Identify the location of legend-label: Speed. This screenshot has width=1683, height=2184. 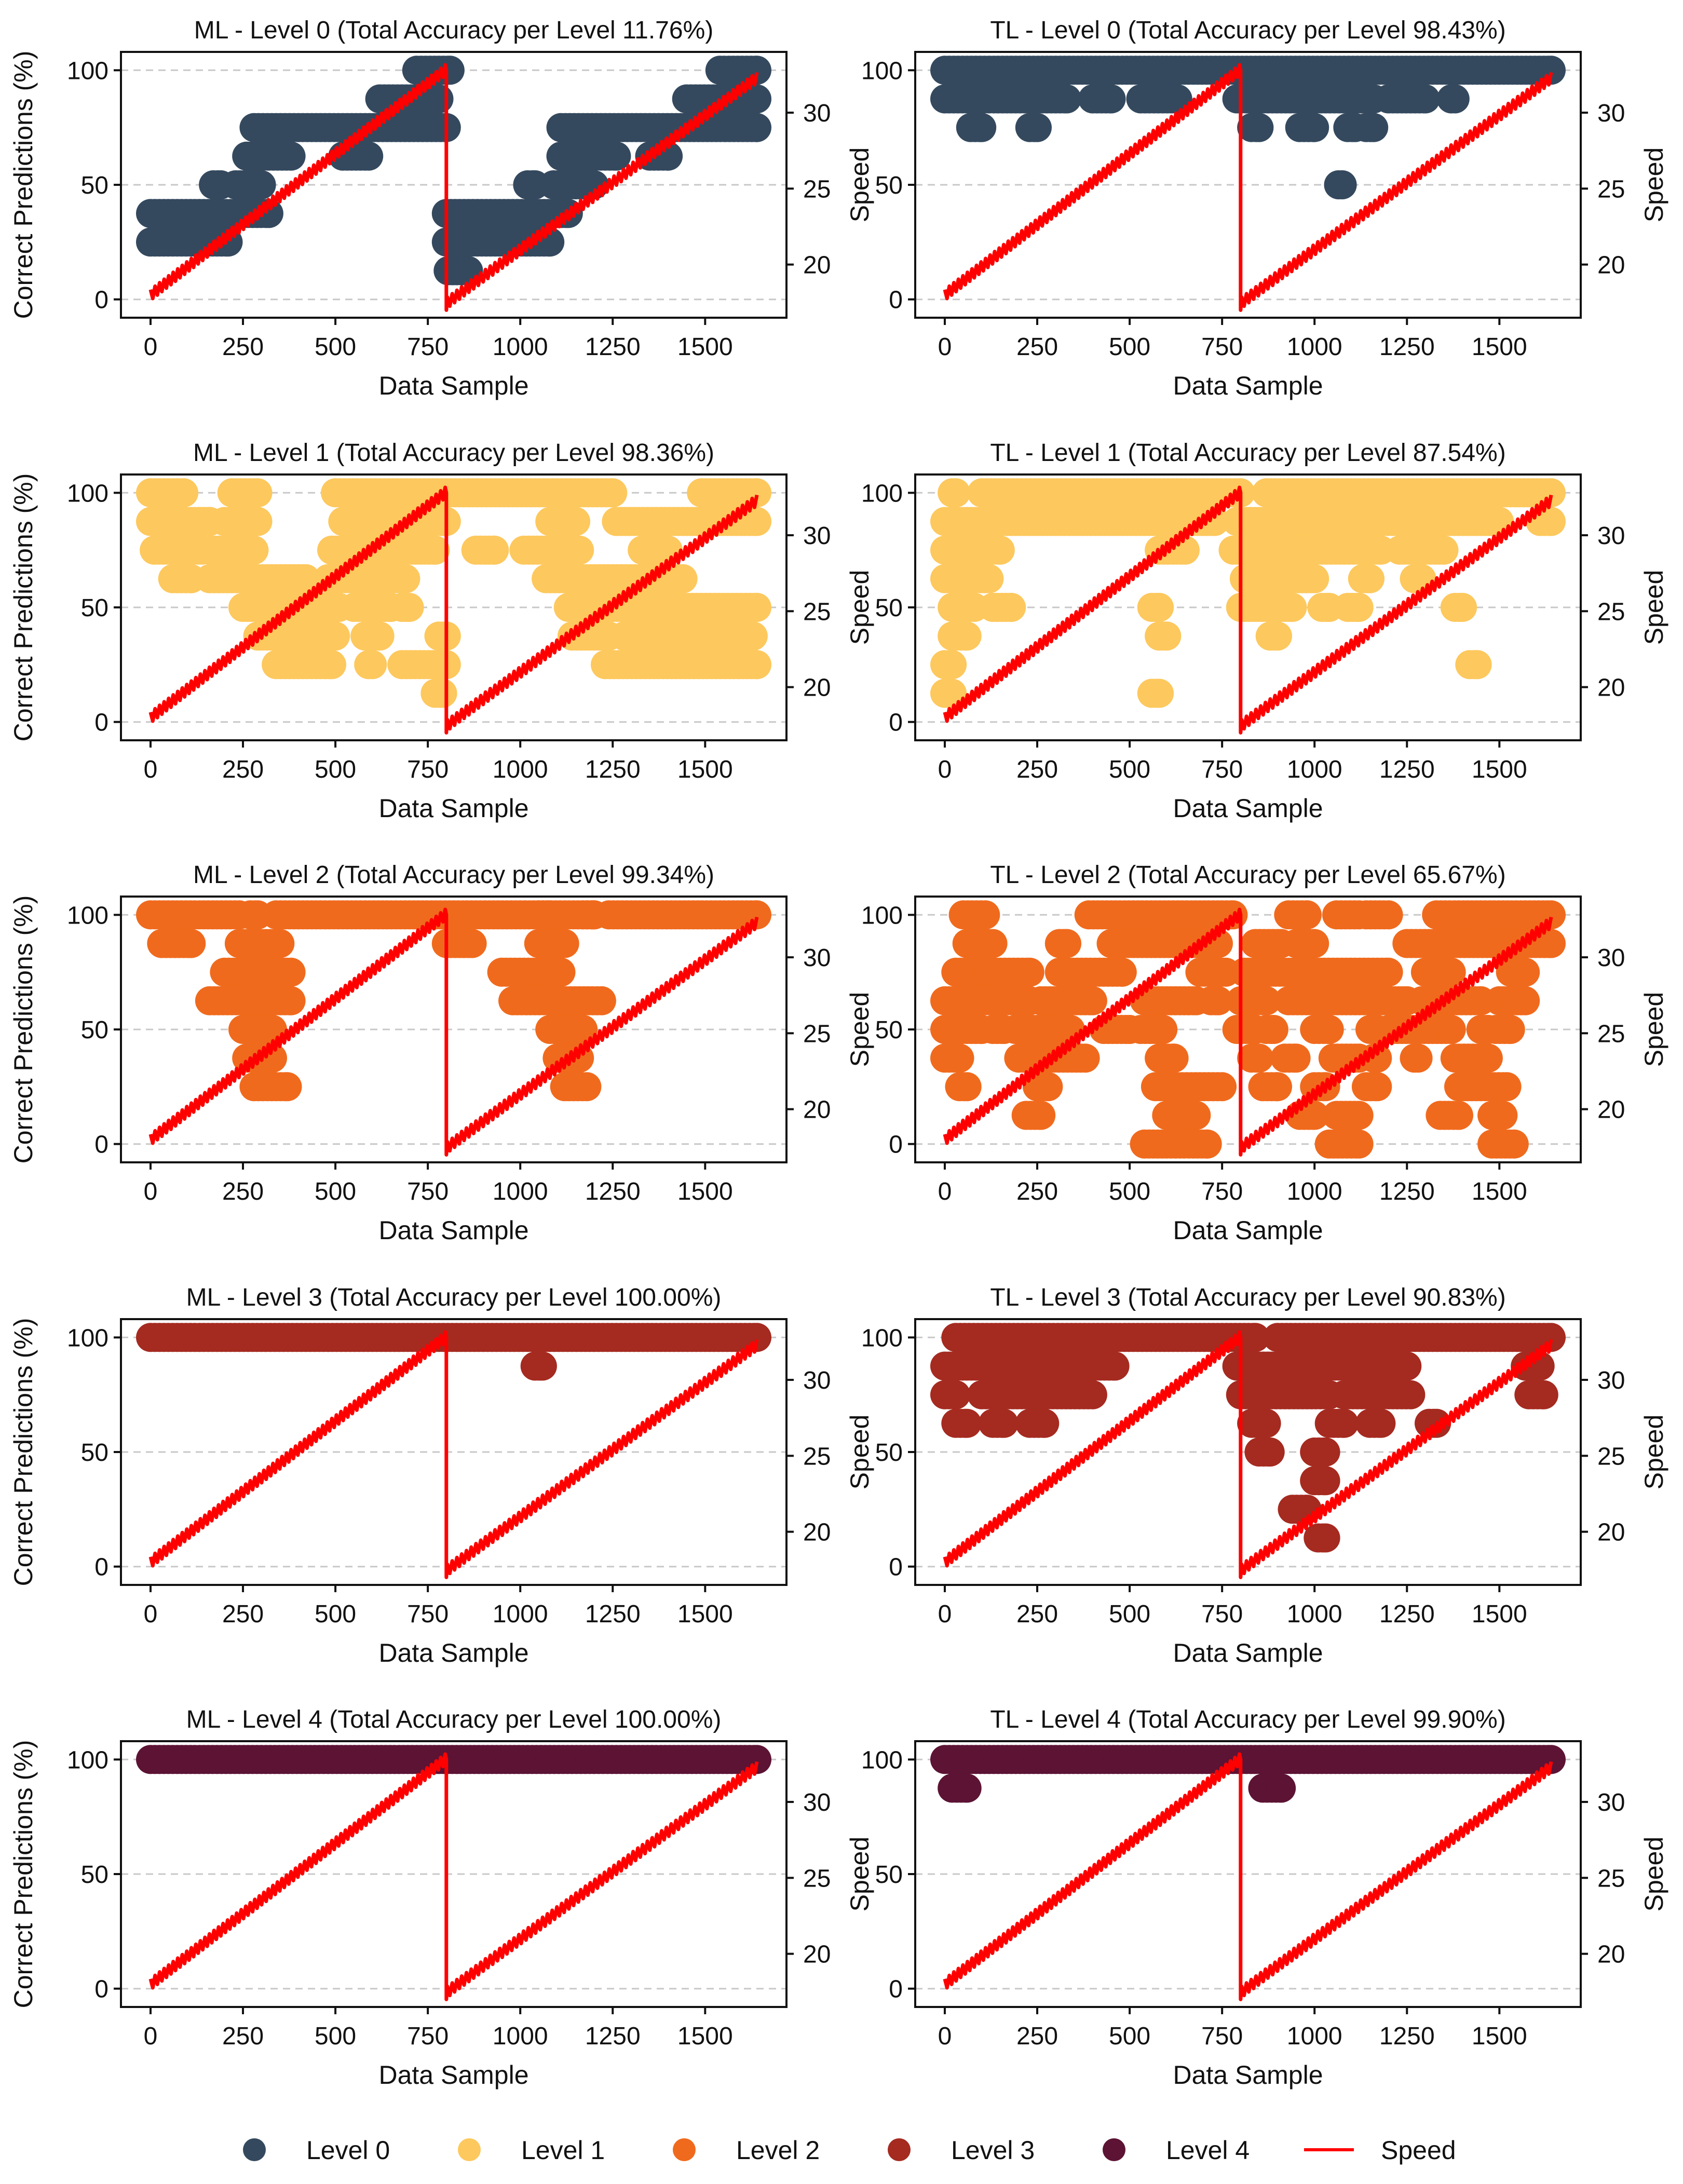
(1418, 2150).